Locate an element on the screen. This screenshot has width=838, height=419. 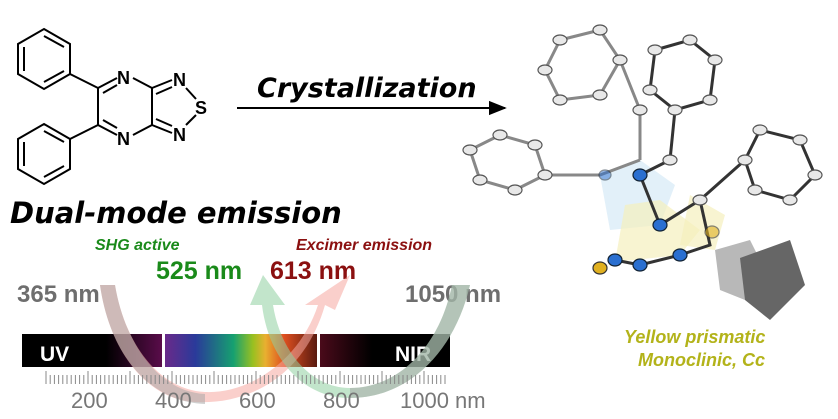
excitation-arrow-left is located at coordinates (152, 344).